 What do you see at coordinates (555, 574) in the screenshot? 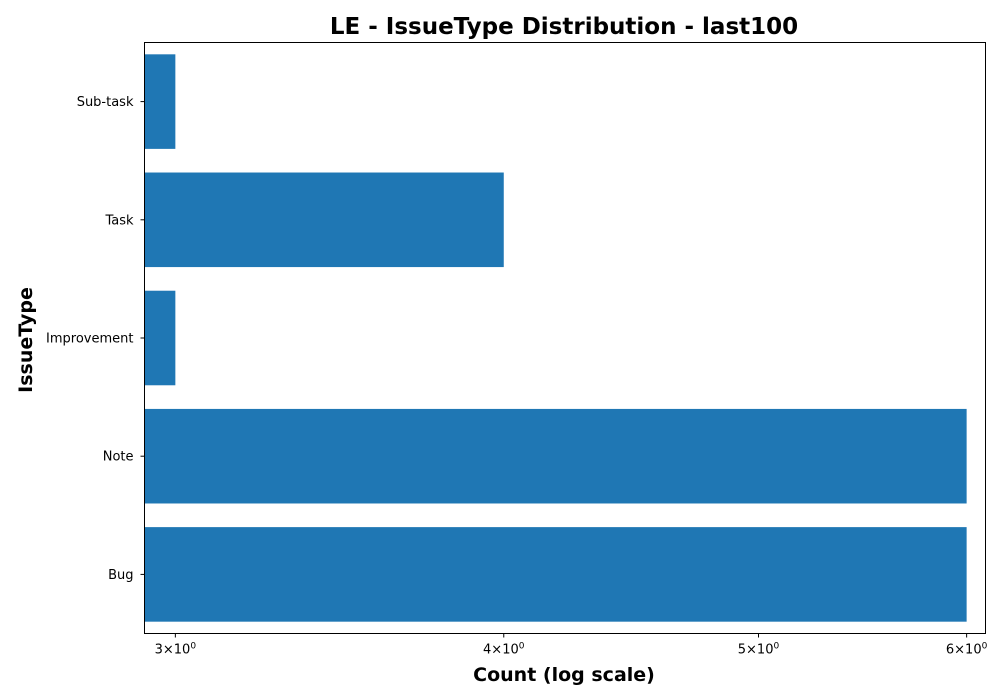
I see `bar-bug` at bounding box center [555, 574].